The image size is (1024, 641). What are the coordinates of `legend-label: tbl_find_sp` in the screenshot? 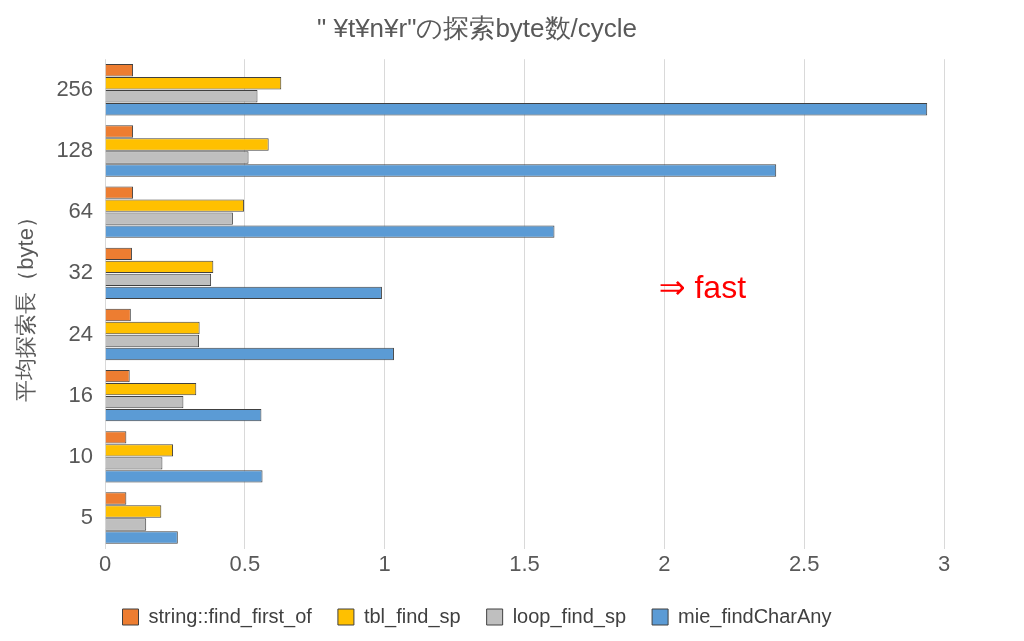 It's located at (412, 616).